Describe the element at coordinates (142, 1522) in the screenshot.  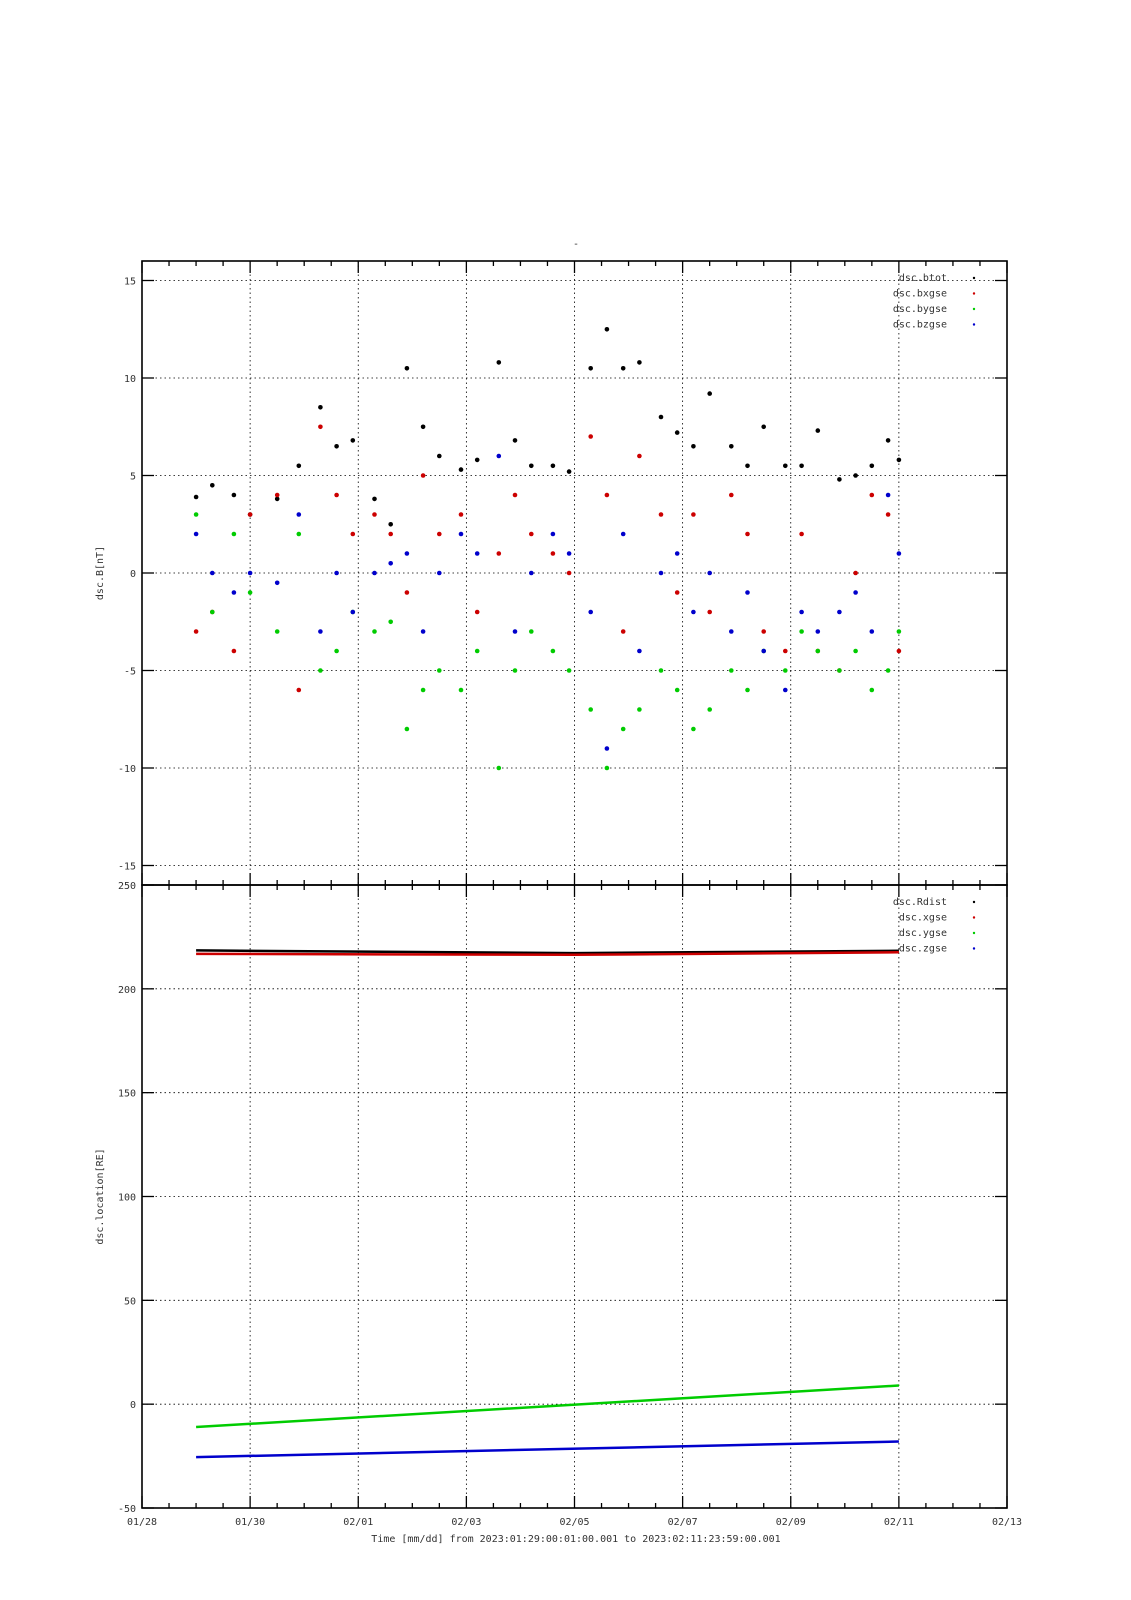
I see `x-tick-label: 01/28` at that location.